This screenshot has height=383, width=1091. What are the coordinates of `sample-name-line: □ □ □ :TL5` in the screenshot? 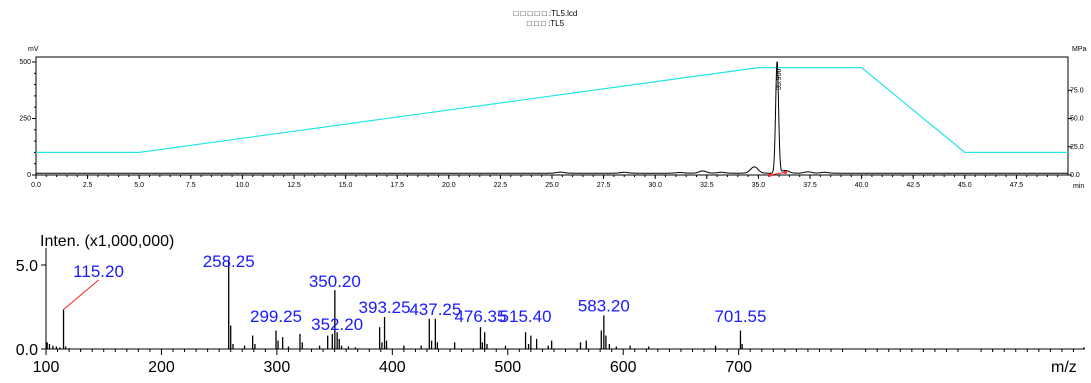 It's located at (545, 23).